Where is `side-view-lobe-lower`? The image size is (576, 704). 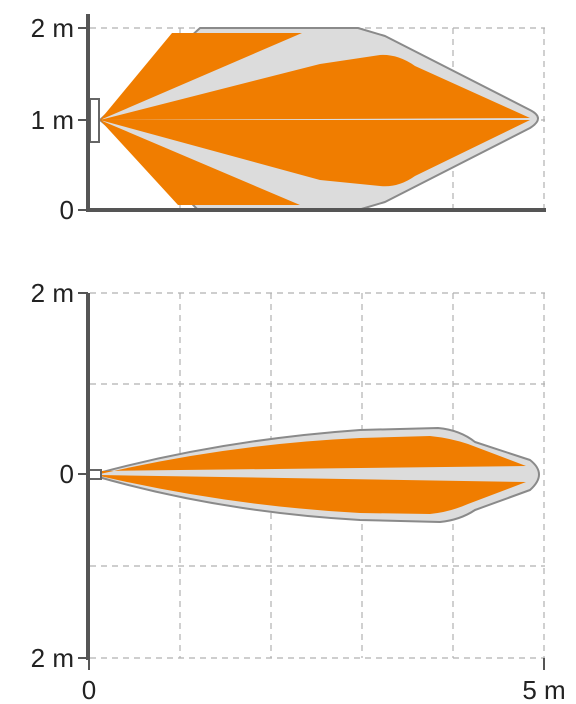
side-view-lobe-lower is located at coordinates (313, 494).